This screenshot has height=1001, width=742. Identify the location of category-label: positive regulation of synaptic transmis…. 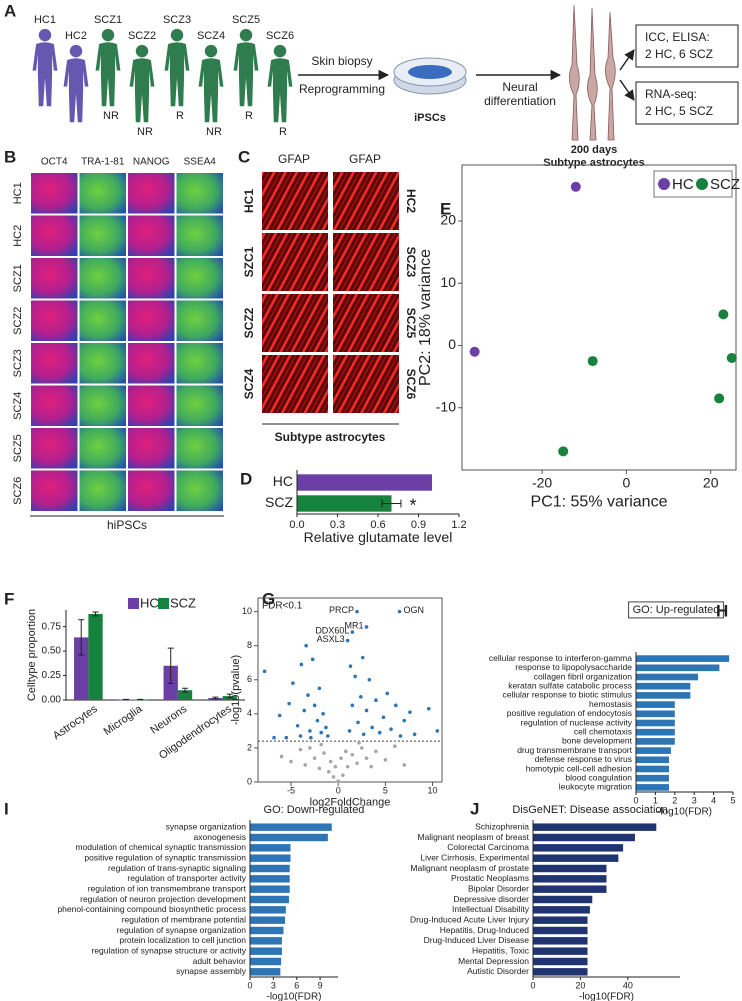
(165, 857).